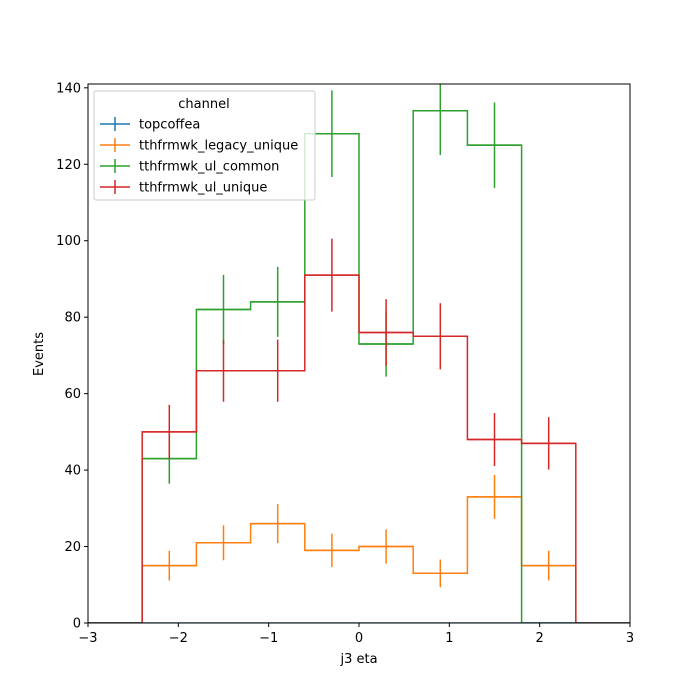 This screenshot has width=700, height=700. What do you see at coordinates (72, 394) in the screenshot?
I see `y-tick-label: 60` at bounding box center [72, 394].